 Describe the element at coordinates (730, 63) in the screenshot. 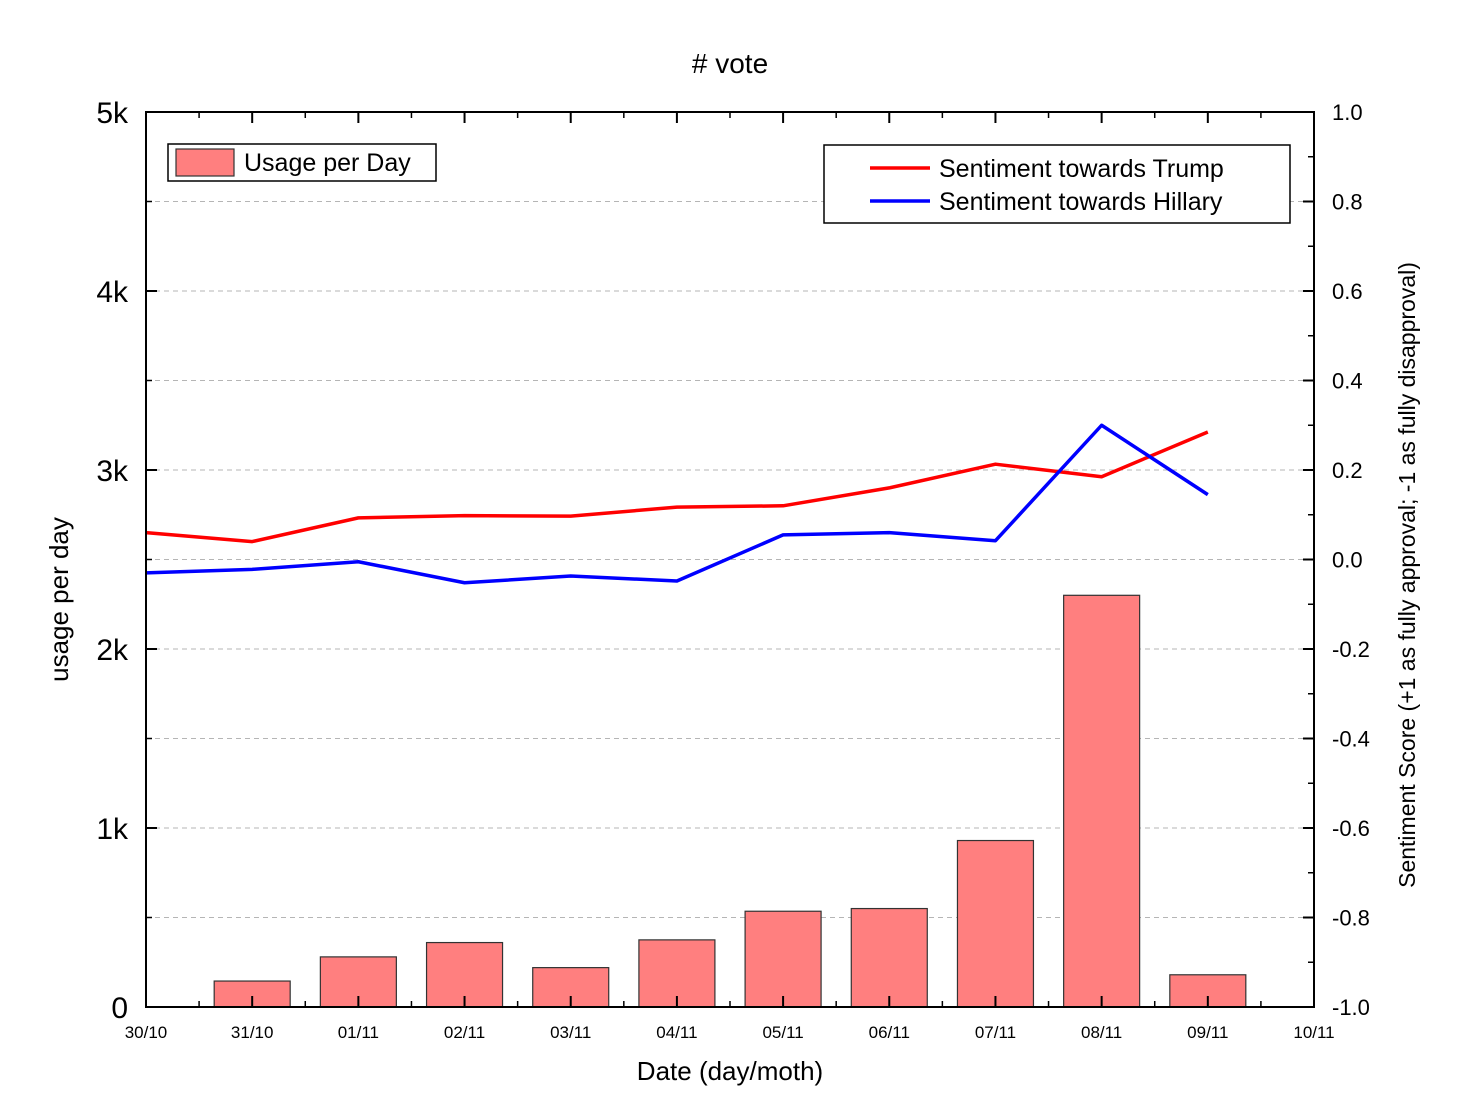

I see `chart-title: # vote` at that location.